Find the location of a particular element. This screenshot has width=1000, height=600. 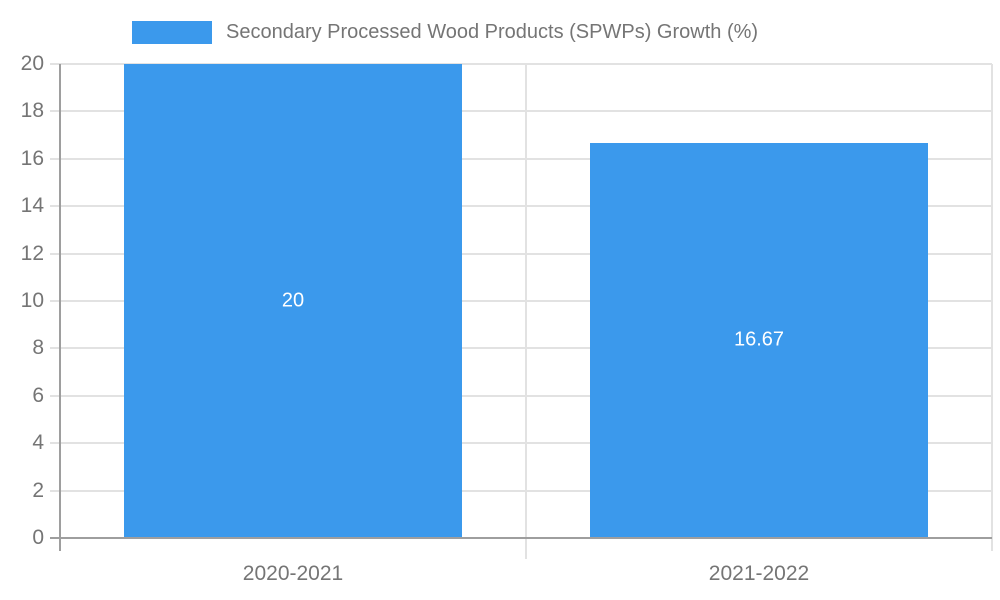

x-tick-label: 2021-2022 is located at coordinates (759, 573).